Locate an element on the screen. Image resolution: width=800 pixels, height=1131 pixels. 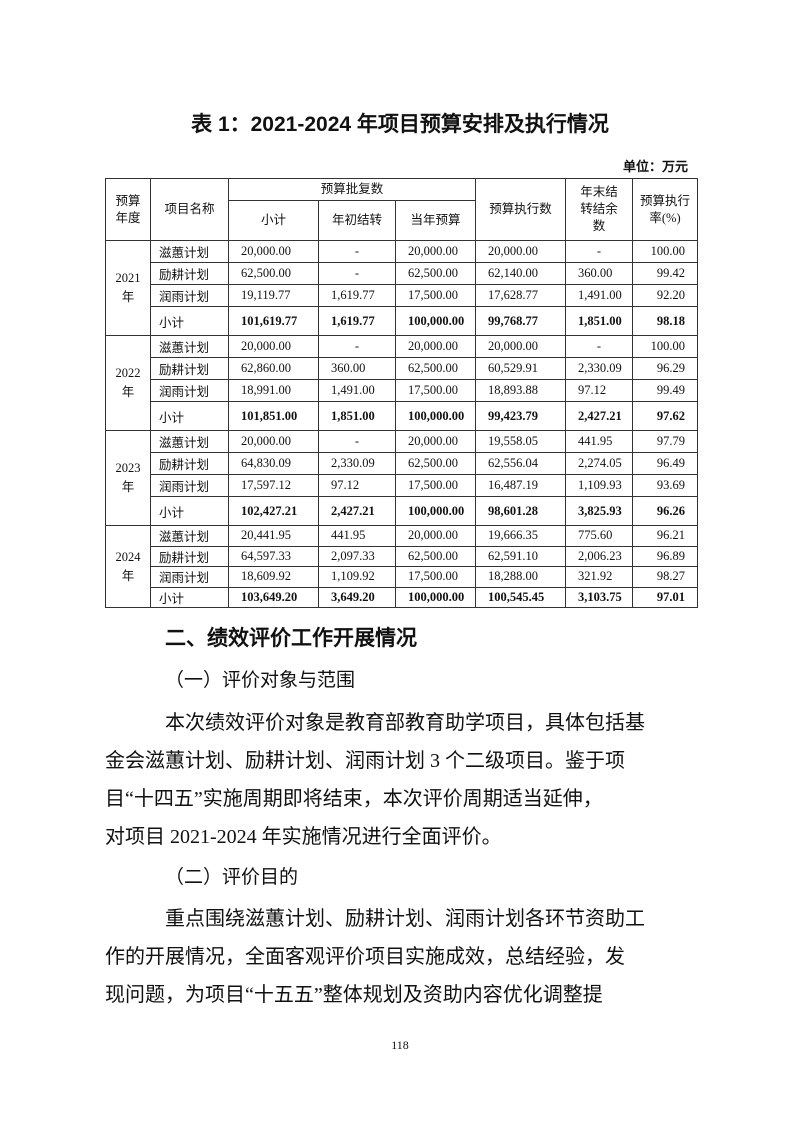
value-cell: 97.62 is located at coordinates (665, 416).